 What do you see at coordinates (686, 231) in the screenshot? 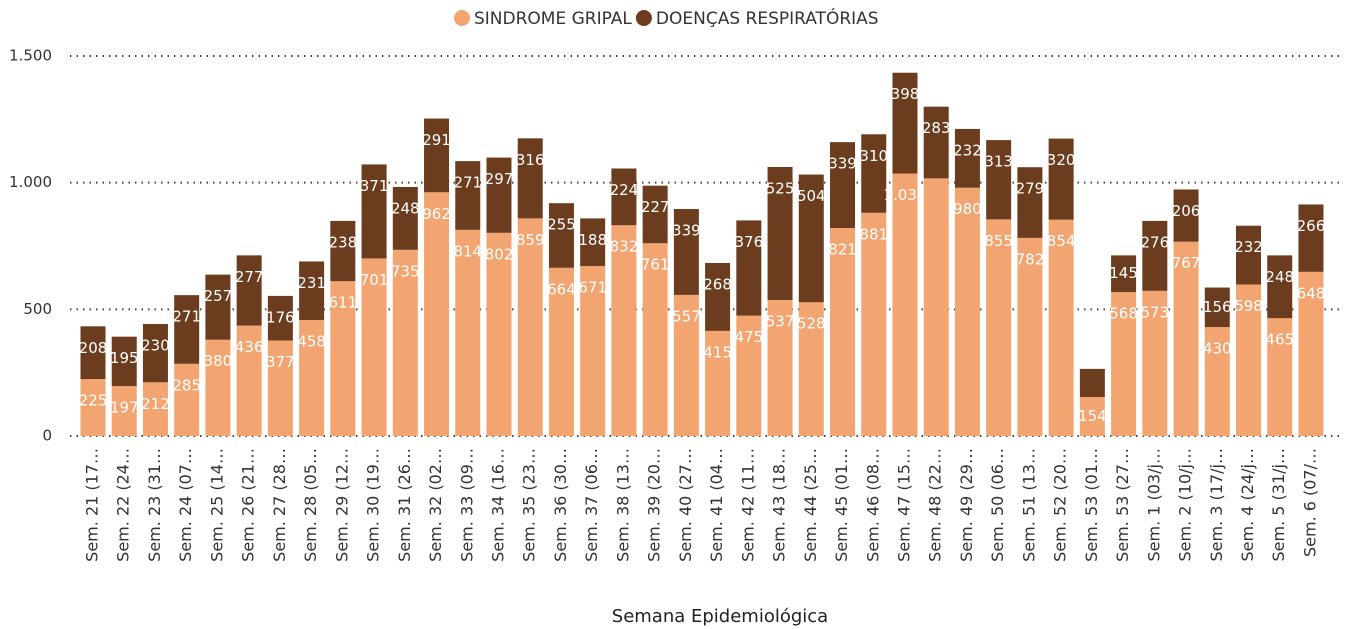
I see `data-label: 339` at bounding box center [686, 231].